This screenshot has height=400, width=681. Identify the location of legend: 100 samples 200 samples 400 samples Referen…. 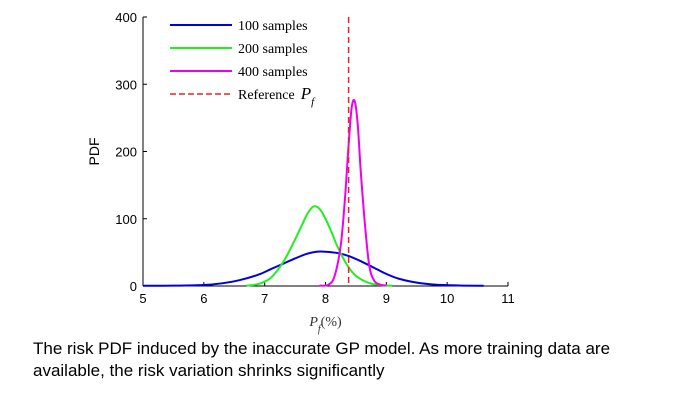
(243, 63).